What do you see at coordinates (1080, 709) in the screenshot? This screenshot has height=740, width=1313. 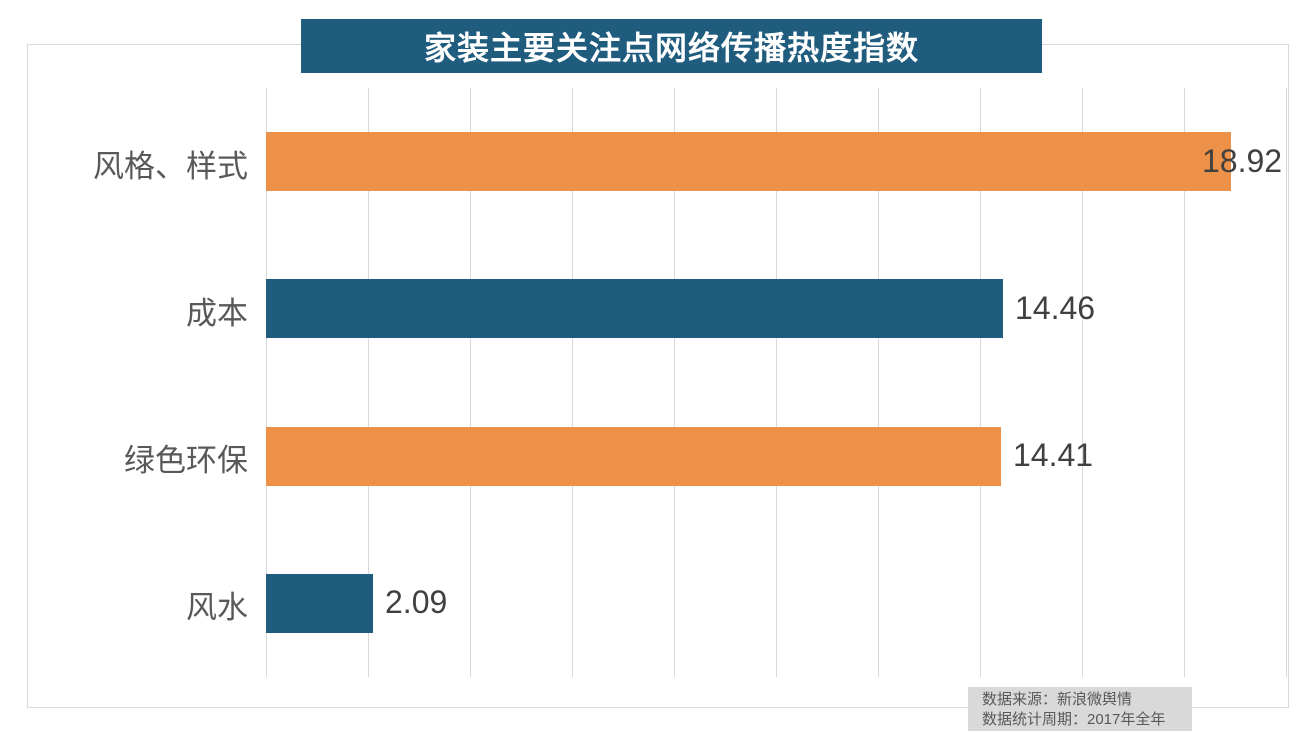 I see `source-note: 数据来源：新浪微舆情 数据统计周期：2017年全年` at bounding box center [1080, 709].